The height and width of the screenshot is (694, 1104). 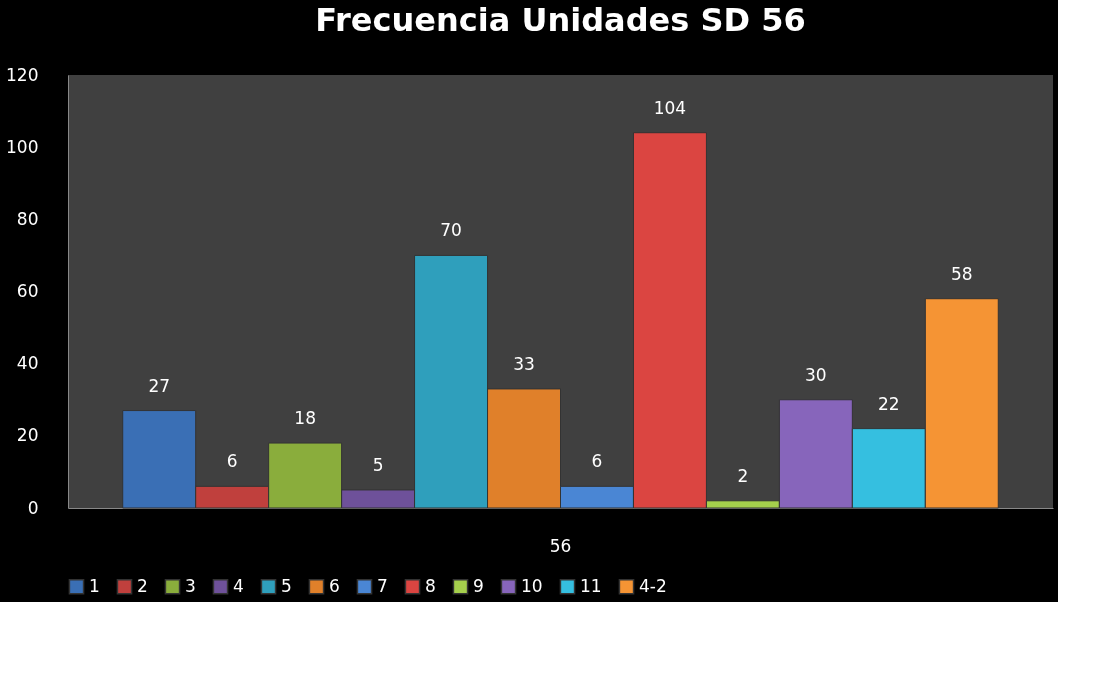 I want to click on legend-label: 5, so click(x=286, y=585).